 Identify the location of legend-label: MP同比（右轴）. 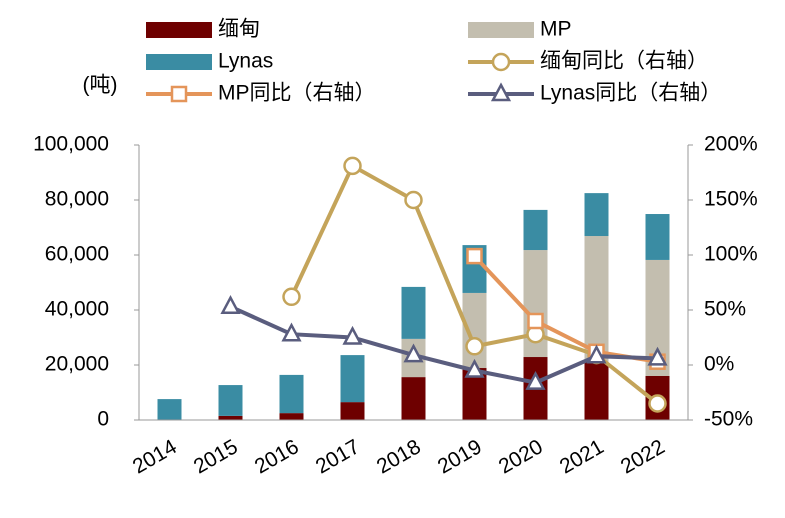
(297, 93).